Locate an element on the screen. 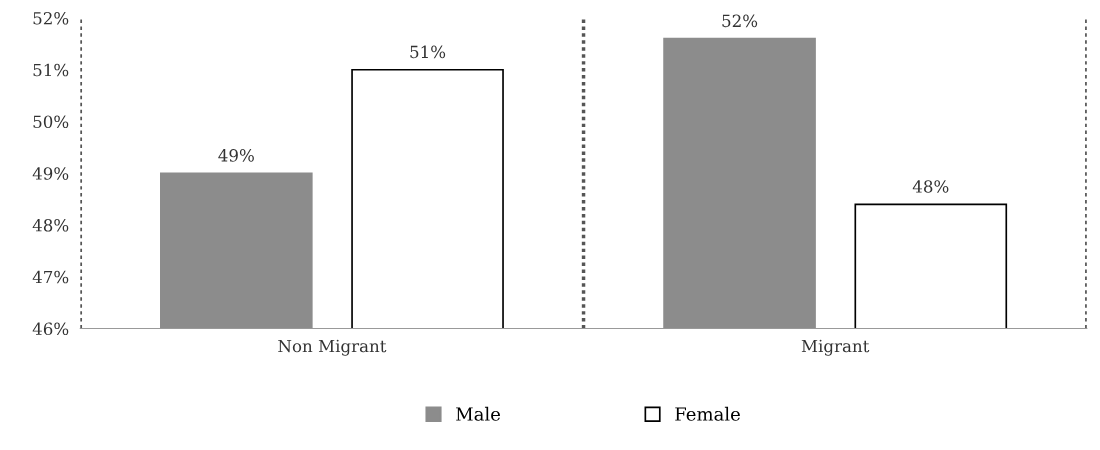 The width and height of the screenshot is (1100, 450). legend-label: Female is located at coordinates (707, 413).